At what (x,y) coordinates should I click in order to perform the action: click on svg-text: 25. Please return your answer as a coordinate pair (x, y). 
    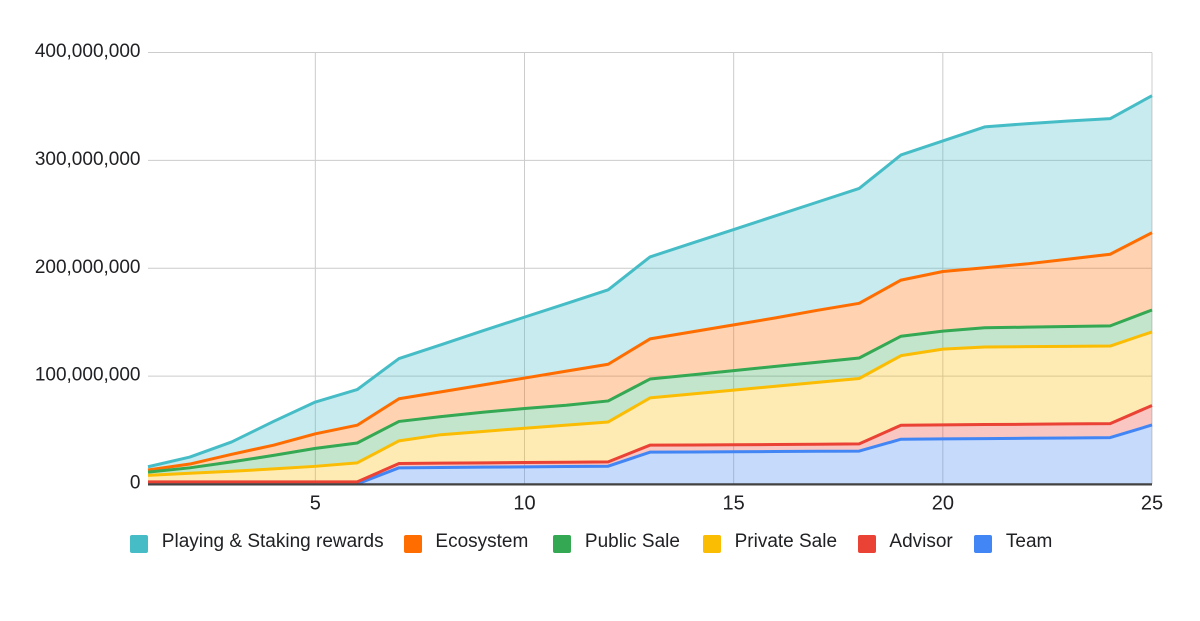
    Looking at the image, I should click on (1152, 504).